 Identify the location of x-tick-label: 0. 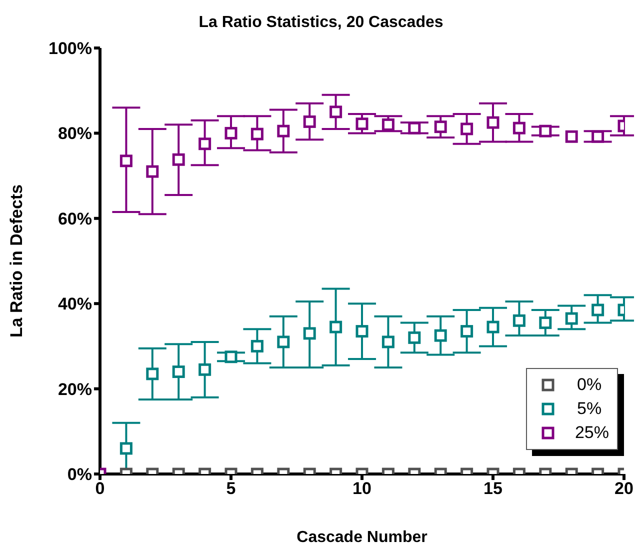
(100, 488).